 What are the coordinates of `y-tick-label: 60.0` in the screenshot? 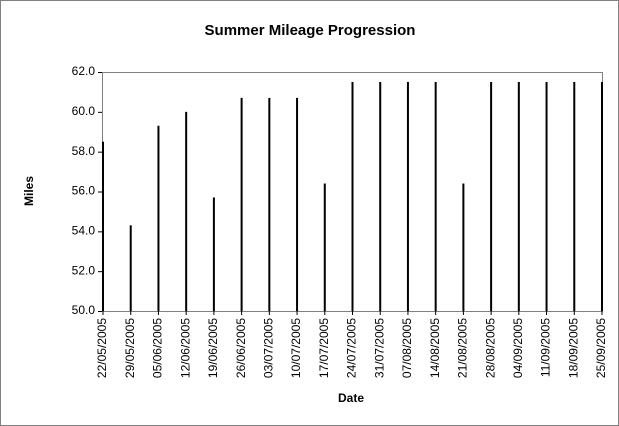 It's located at (84, 111).